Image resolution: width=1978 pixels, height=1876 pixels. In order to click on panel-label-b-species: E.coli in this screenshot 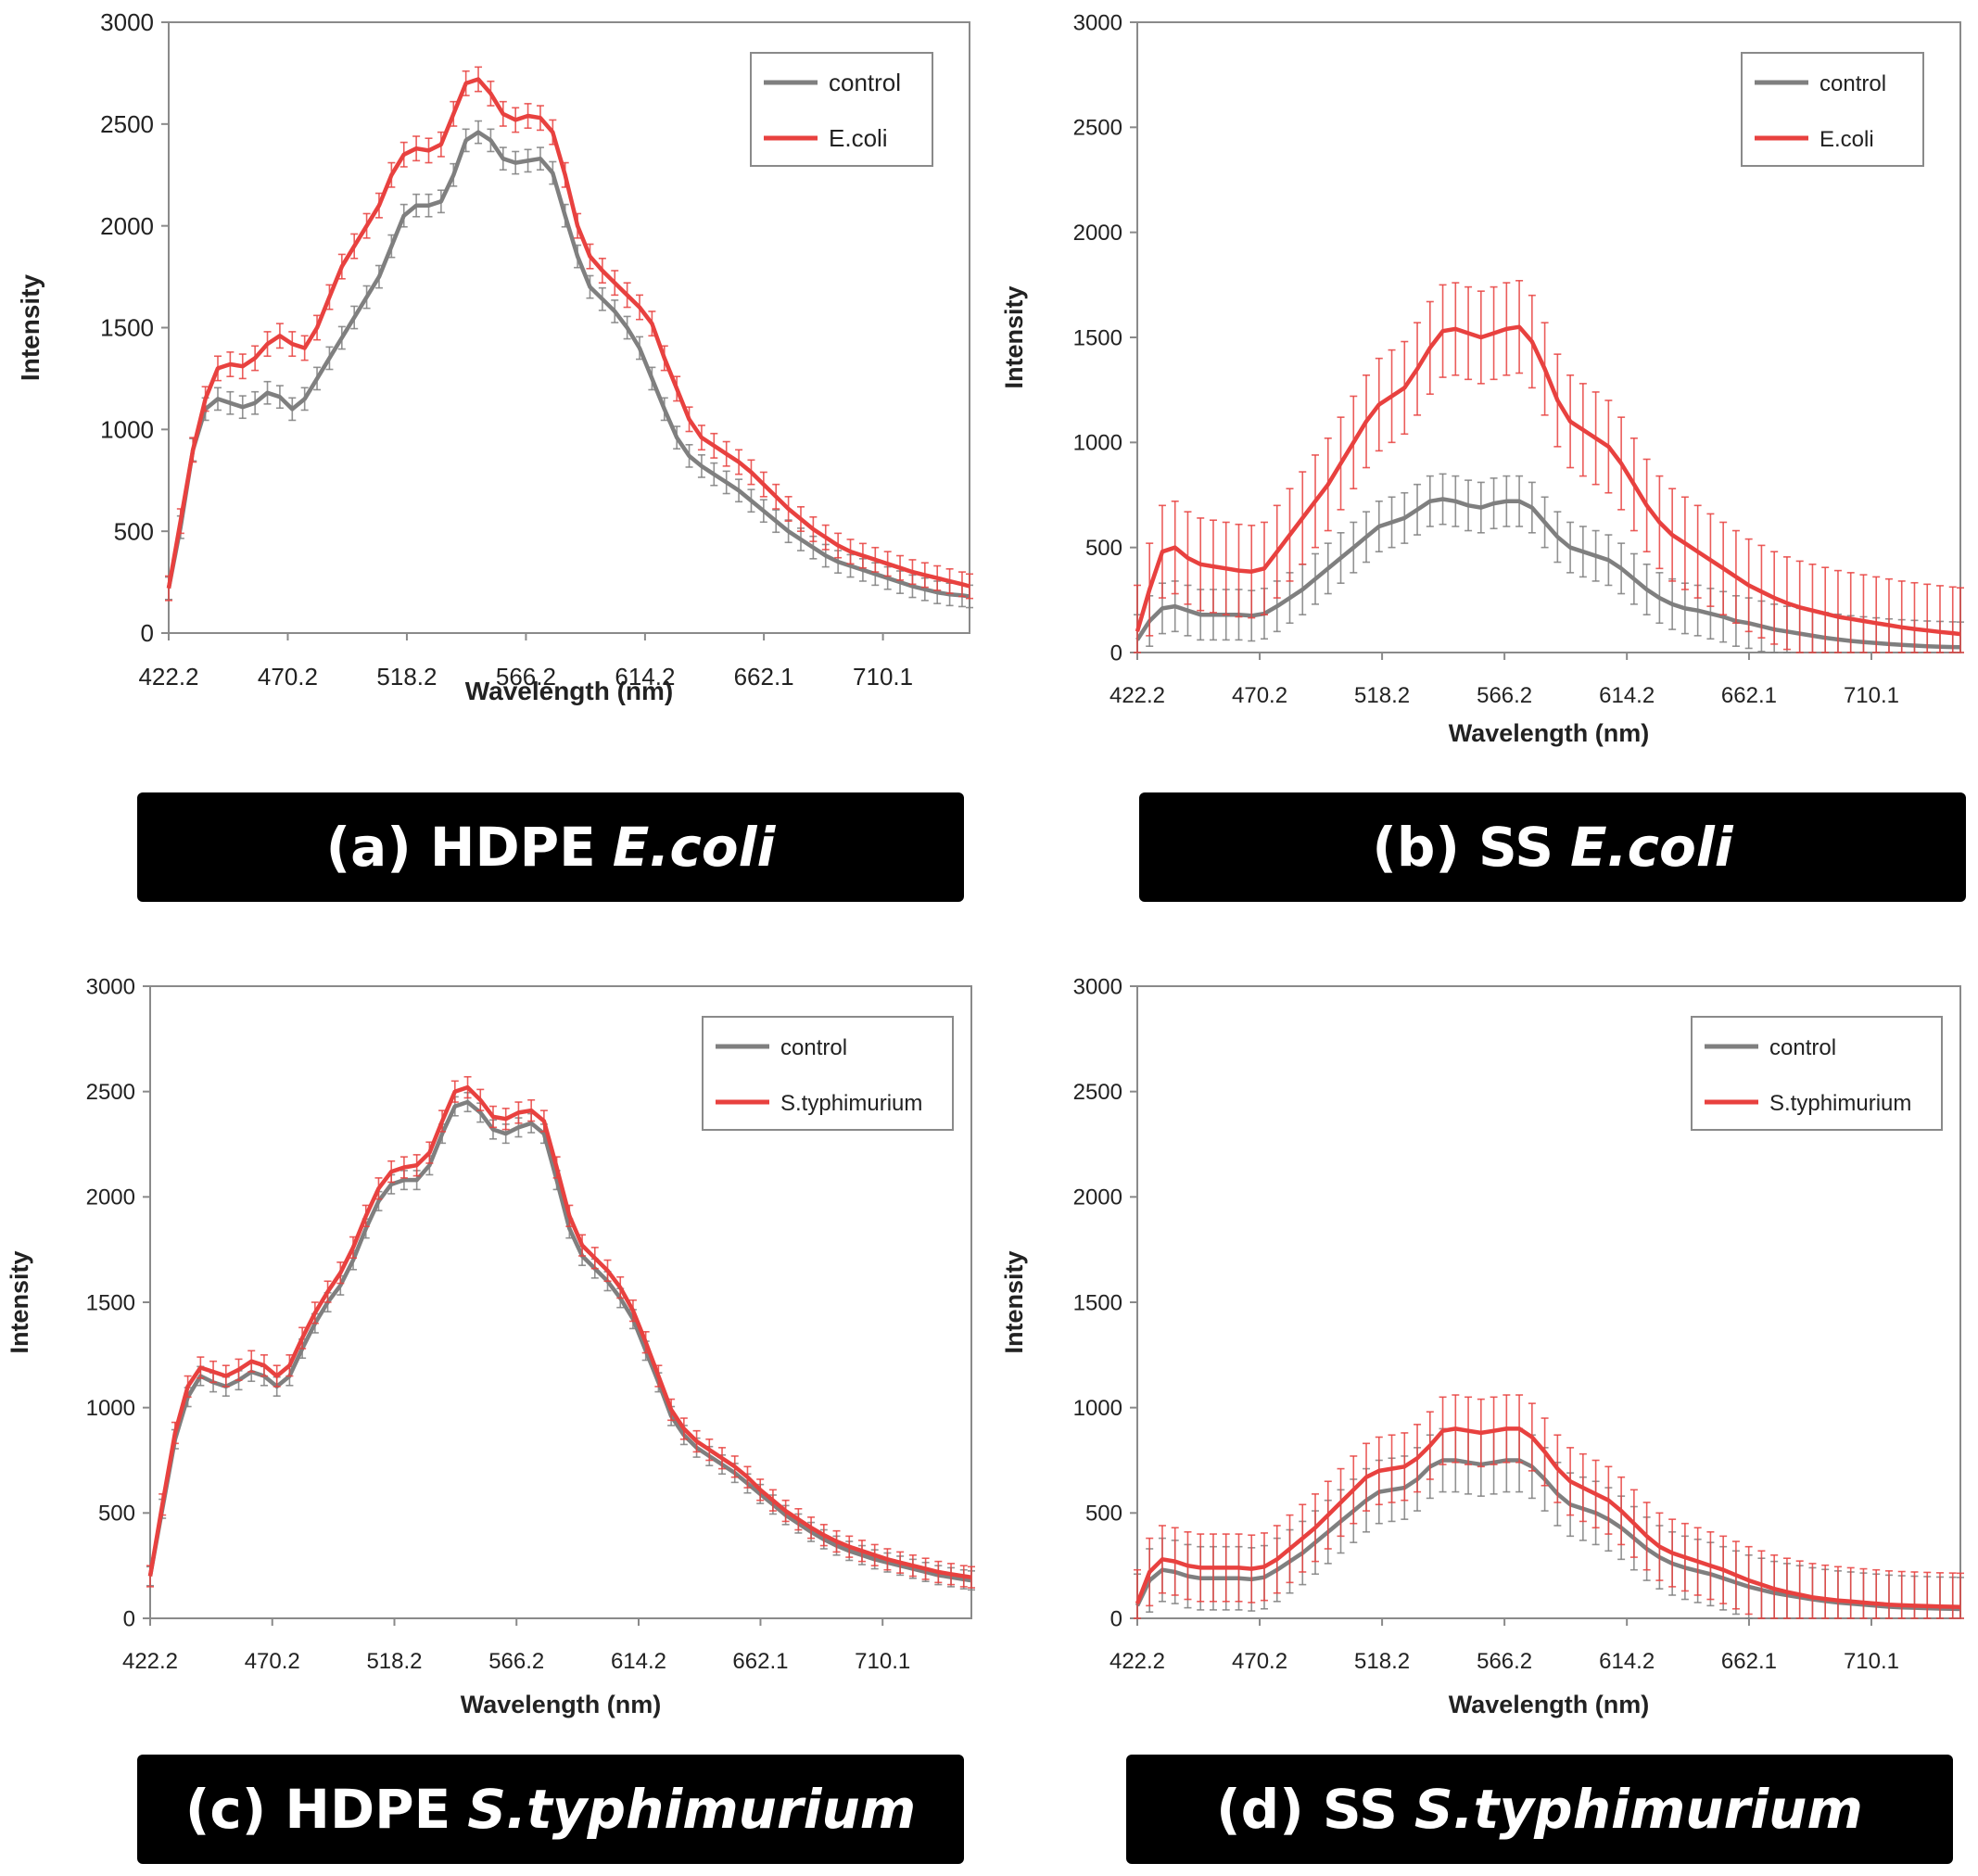, I will do `click(1652, 848)`.